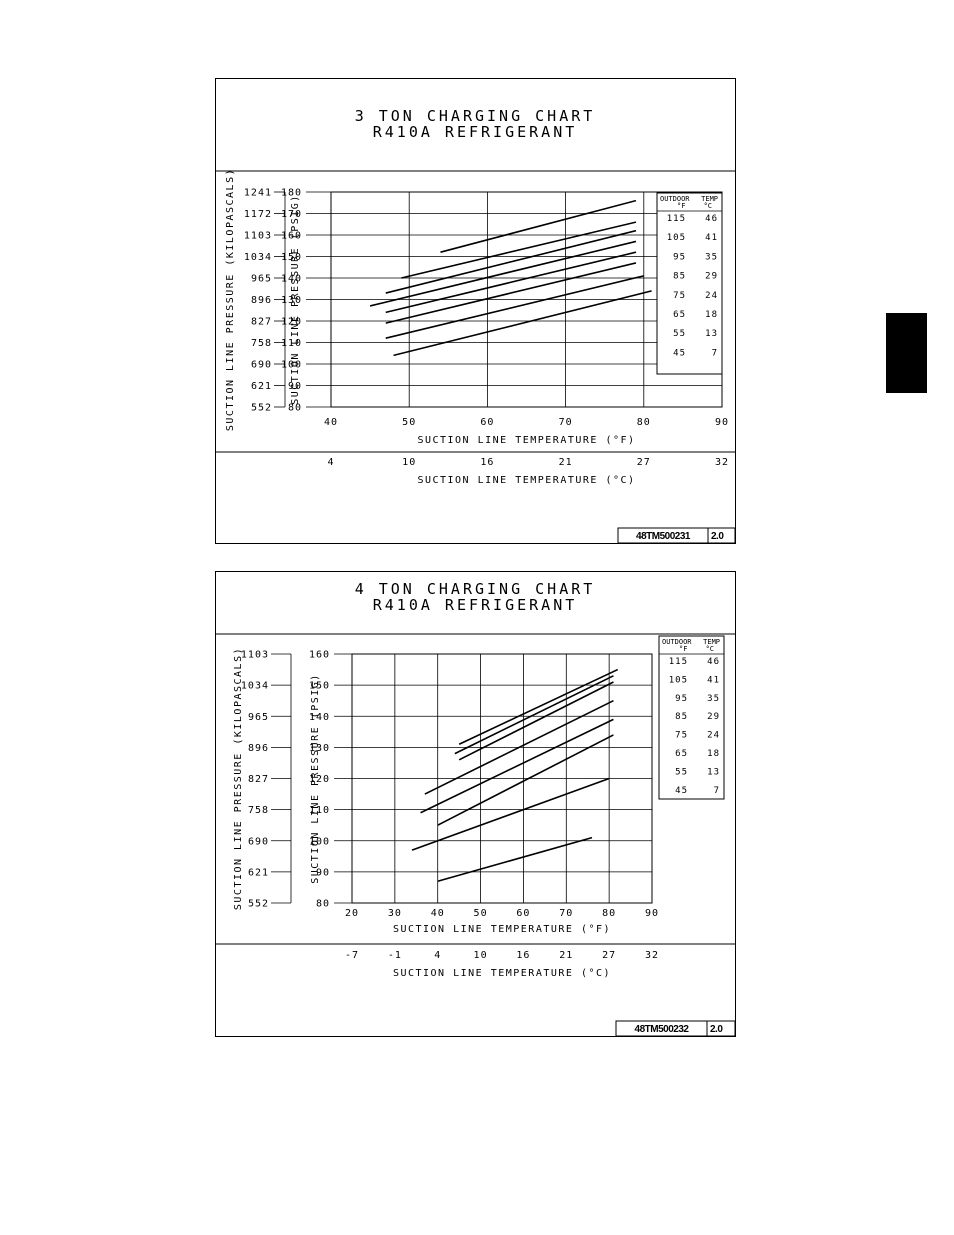 Image resolution: width=954 pixels, height=1235 pixels. I want to click on chart1-x-axis-label: SUCTION LINE TEMPERATURE (°F), so click(526, 440).